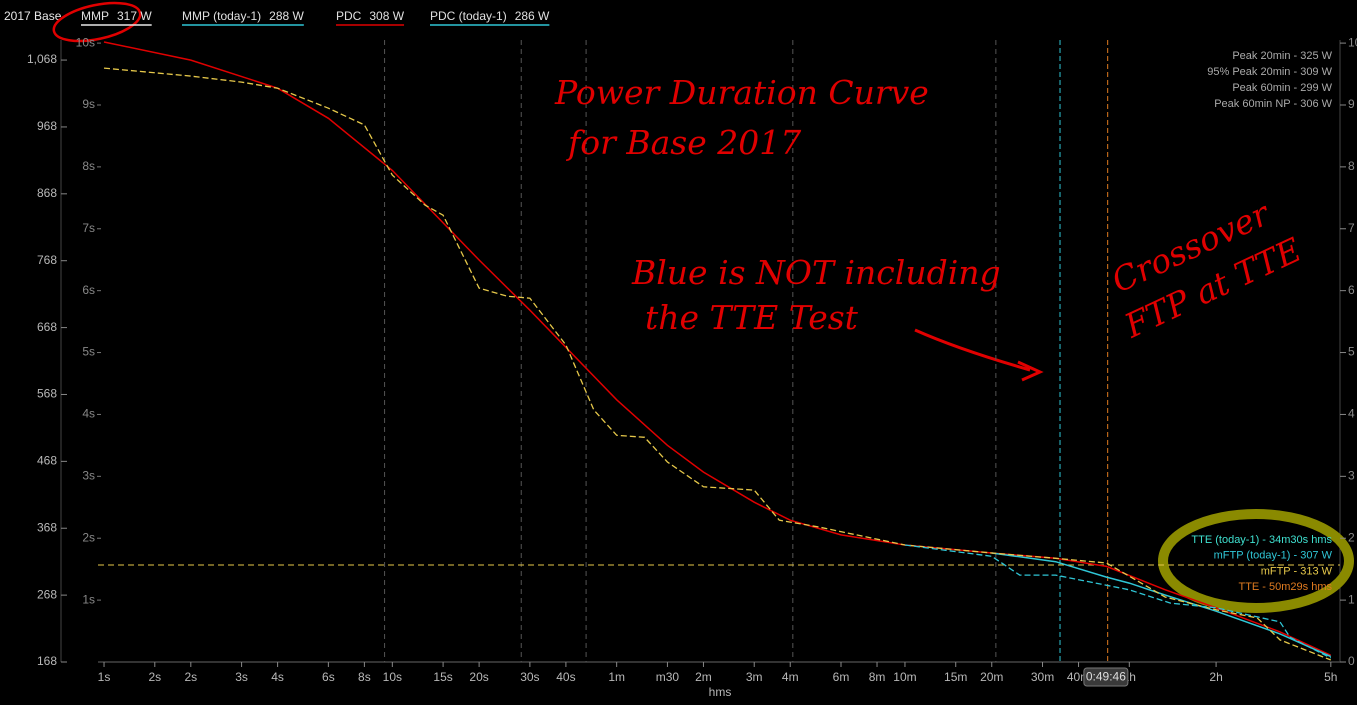 Image resolution: width=1357 pixels, height=705 pixels. Describe the element at coordinates (1351, 476) in the screenshot. I see `y2-tick-label: 3` at that location.